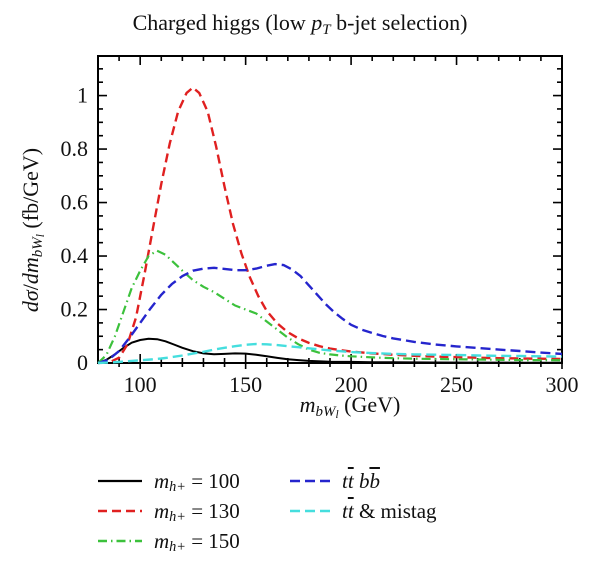 Image resolution: width=600 pixels, height=579 pixels. I want to click on legend-column-2: tt bb tt & mistag, so click(363, 496).